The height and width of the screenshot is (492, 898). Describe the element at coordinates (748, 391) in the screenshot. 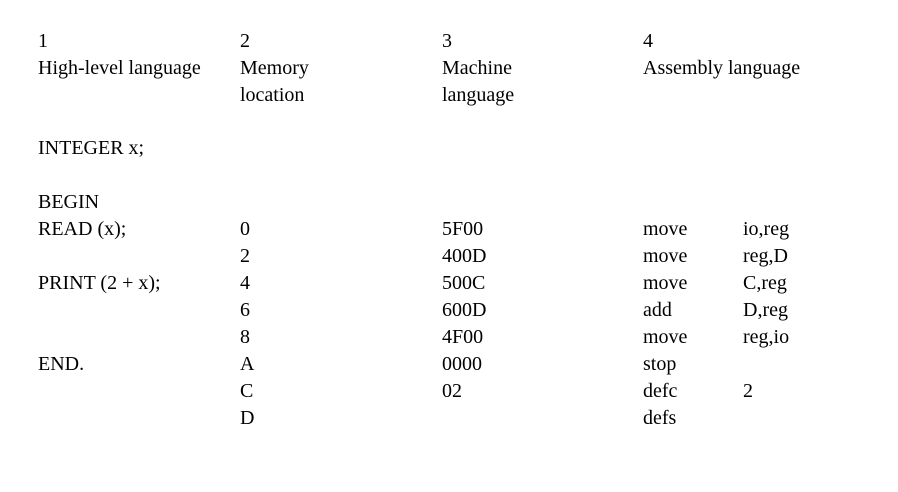

I see `assembly-operand: 2` at that location.